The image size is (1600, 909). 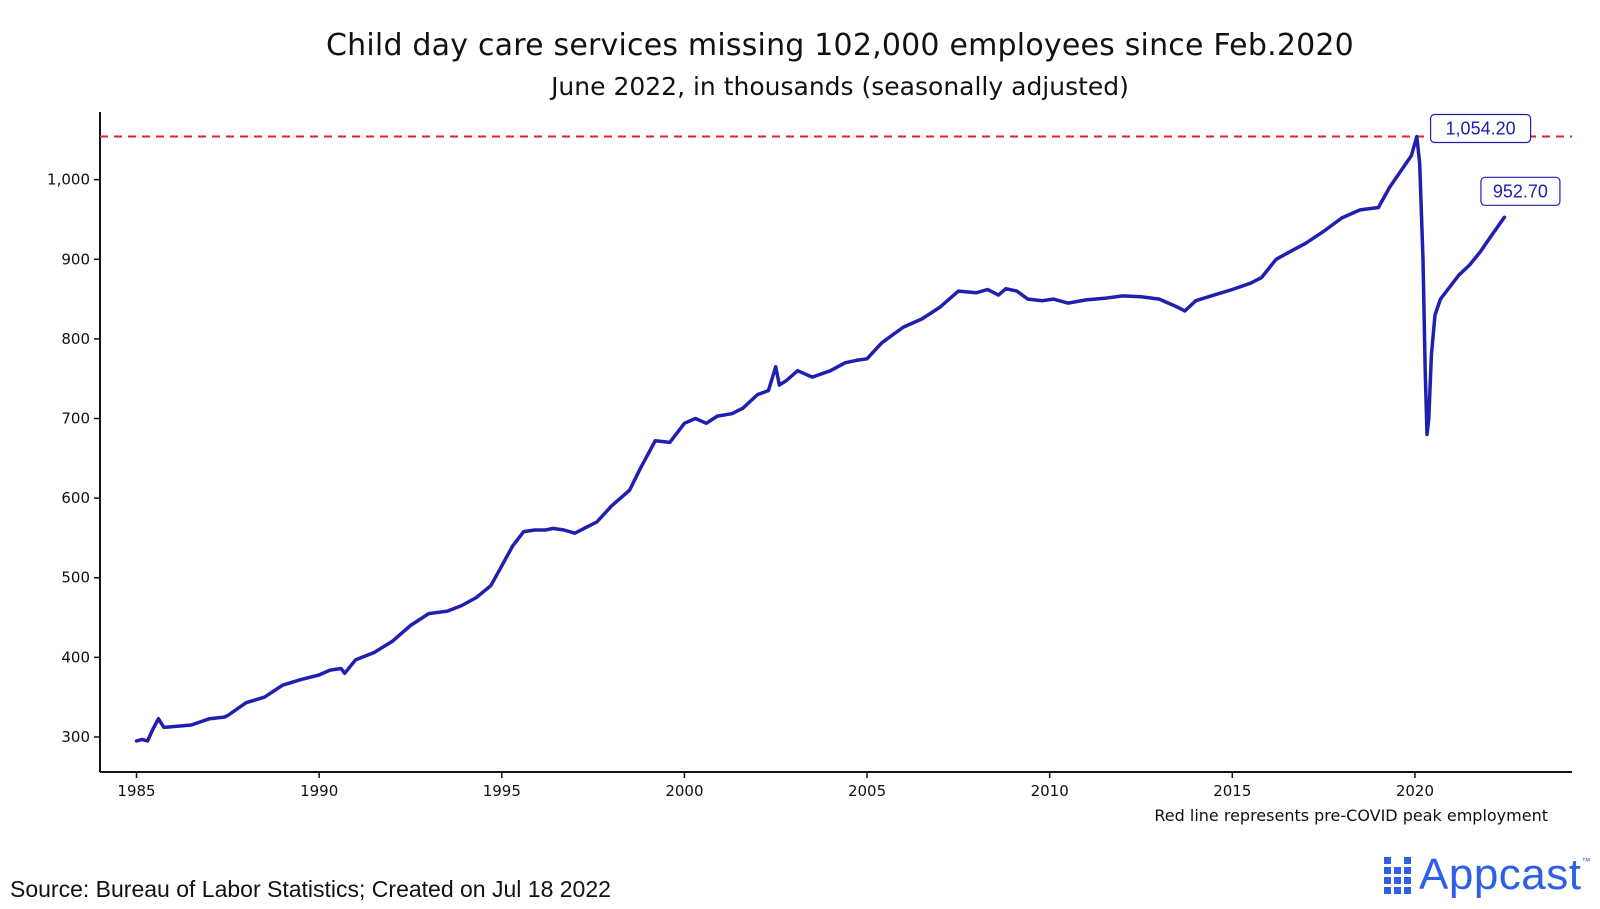 What do you see at coordinates (502, 791) in the screenshot?
I see `x-tick-label: 1995` at bounding box center [502, 791].